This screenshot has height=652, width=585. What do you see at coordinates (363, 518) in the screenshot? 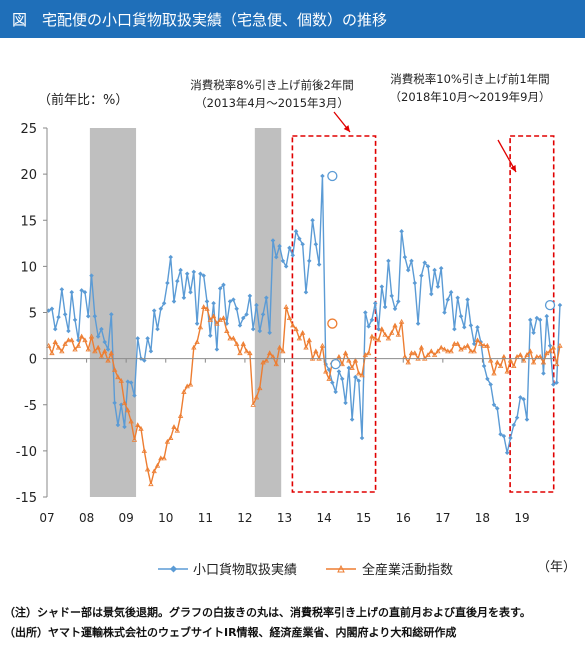
I see `x-tick-label: 15` at bounding box center [363, 518].